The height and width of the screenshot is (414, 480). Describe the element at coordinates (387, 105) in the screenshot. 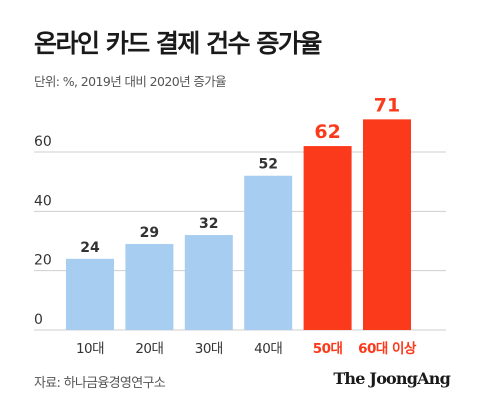

I see `data-label: 71` at that location.